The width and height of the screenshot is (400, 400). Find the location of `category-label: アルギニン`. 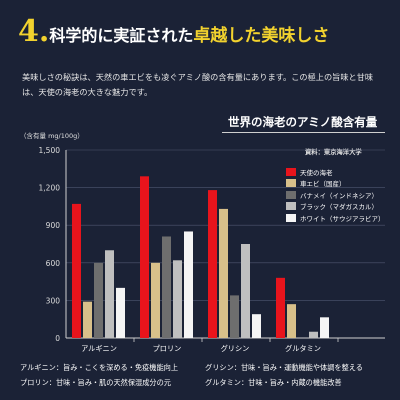

category-label: アルギニン is located at coordinates (99, 348).